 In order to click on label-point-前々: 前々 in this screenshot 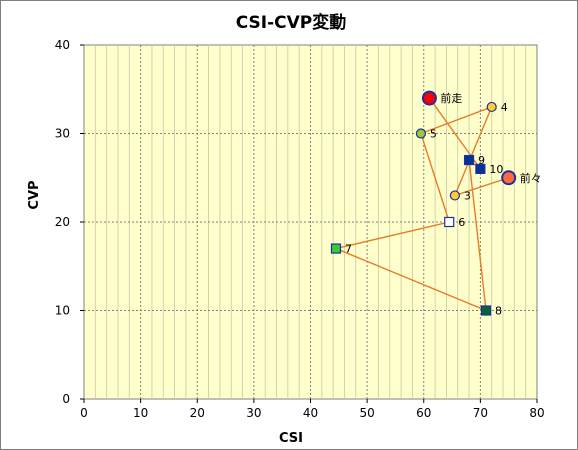, I will do `click(531, 178)`.